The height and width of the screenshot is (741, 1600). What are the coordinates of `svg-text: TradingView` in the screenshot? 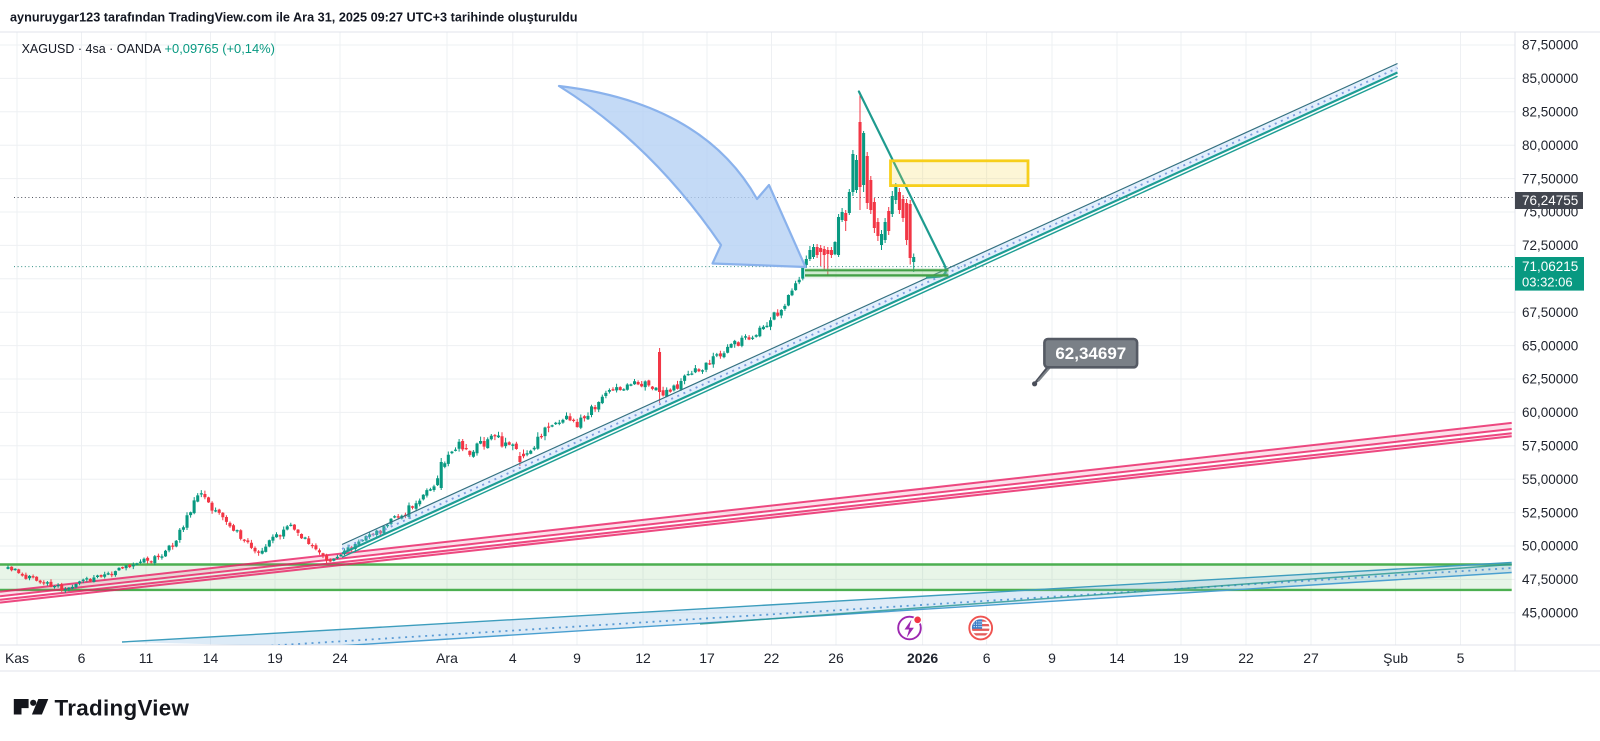 It's located at (122, 708).